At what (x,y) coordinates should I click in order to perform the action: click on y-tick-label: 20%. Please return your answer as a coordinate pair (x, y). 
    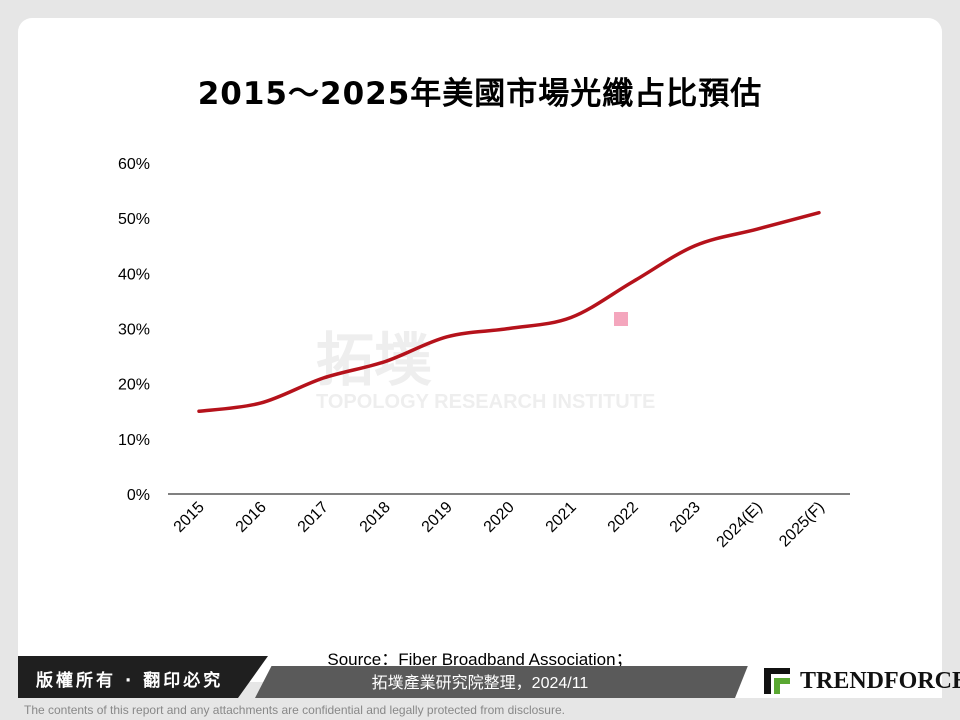
    Looking at the image, I should click on (134, 385).